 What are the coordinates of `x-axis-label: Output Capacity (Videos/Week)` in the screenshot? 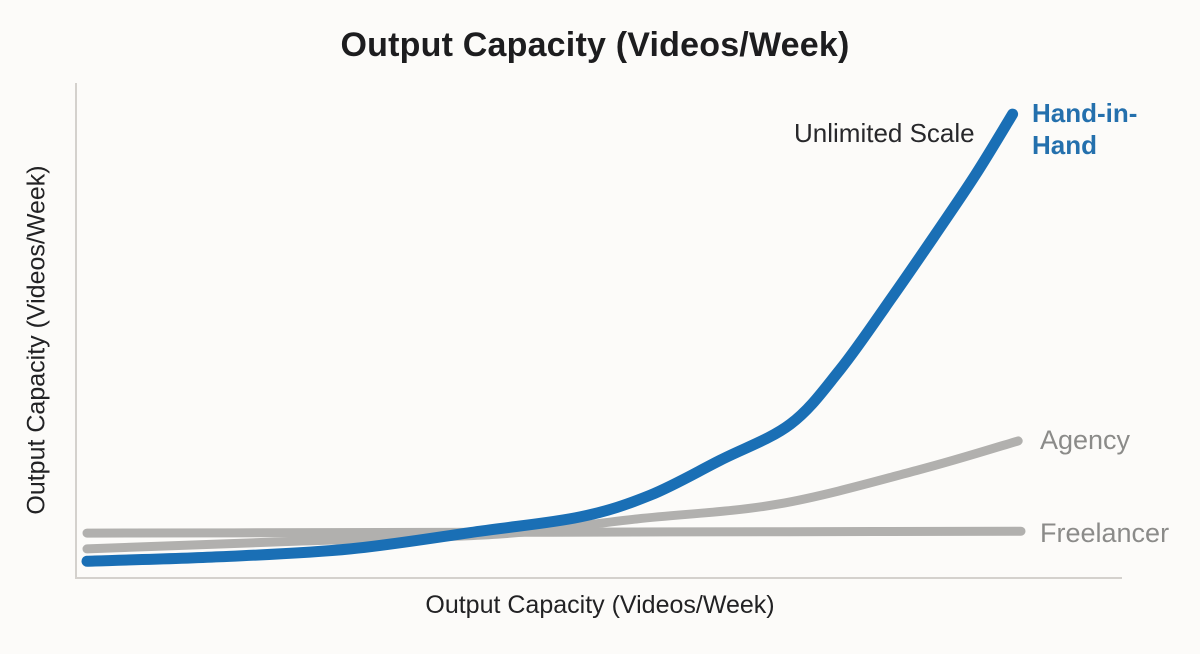 It's located at (600, 605).